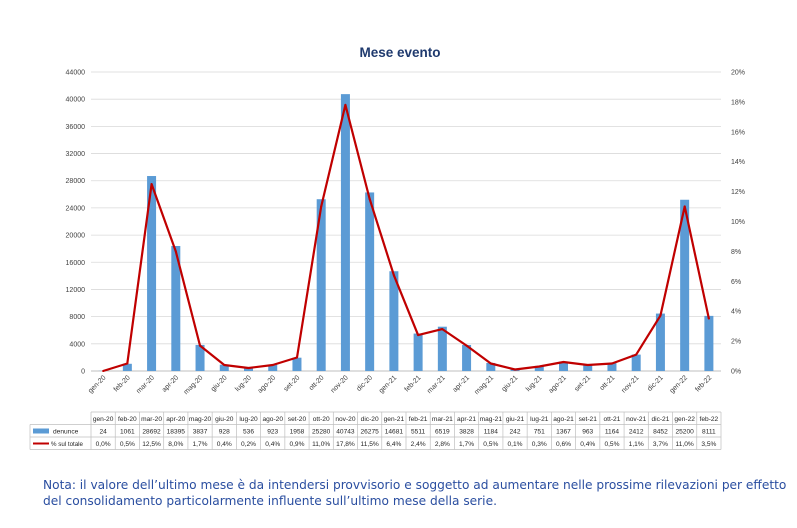  I want to click on y-left-tick-label: 44000, so click(76, 73).